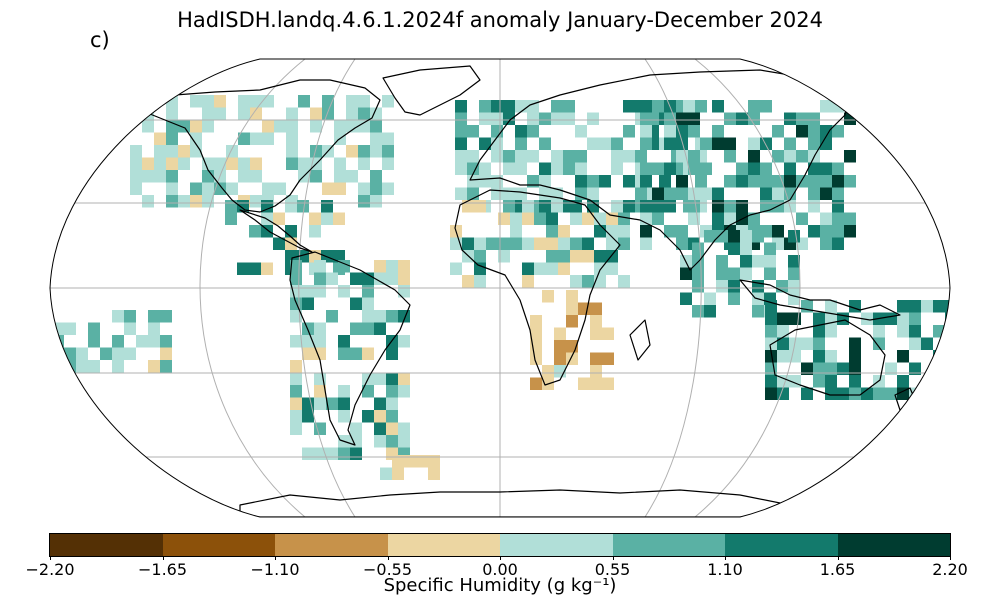 The image size is (1000, 600). I want to click on maritime-southeast-asia-outline, so click(820, 300).